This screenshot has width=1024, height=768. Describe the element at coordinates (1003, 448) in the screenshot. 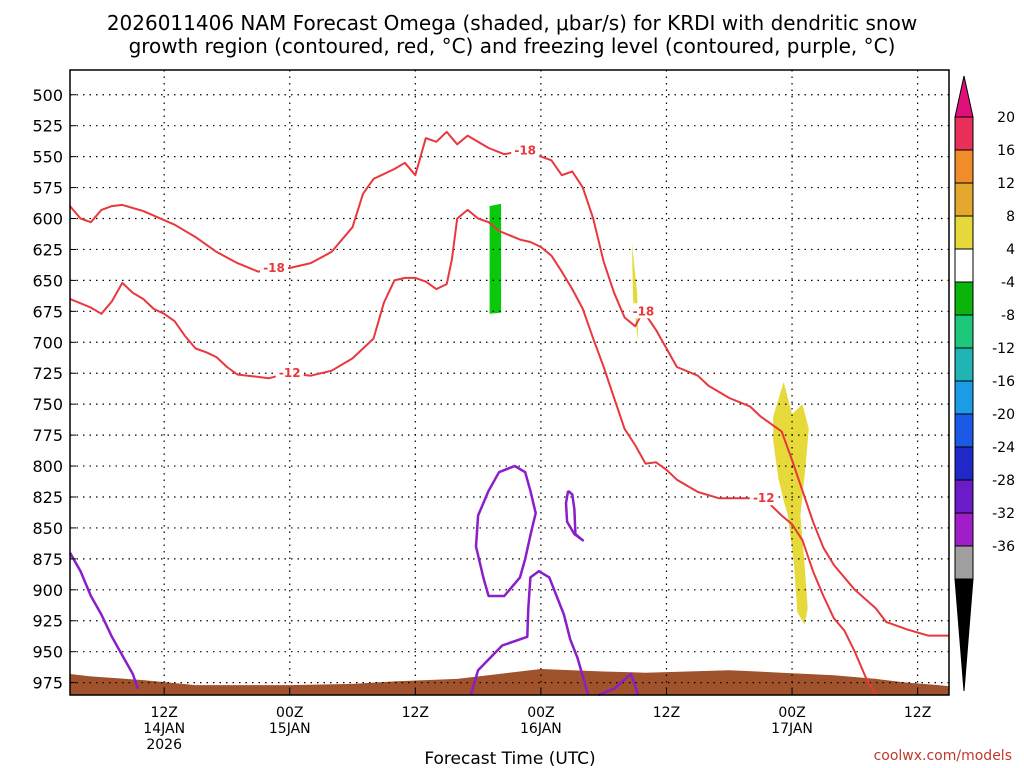

I see `colorbar-label-11: -24` at that location.